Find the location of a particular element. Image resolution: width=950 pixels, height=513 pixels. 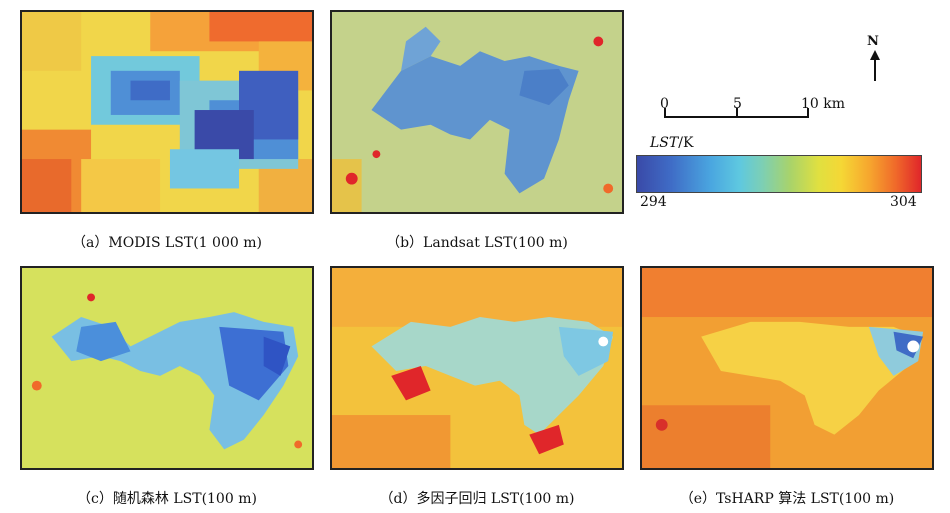

scale-label-5: 5 is located at coordinates (737, 104).